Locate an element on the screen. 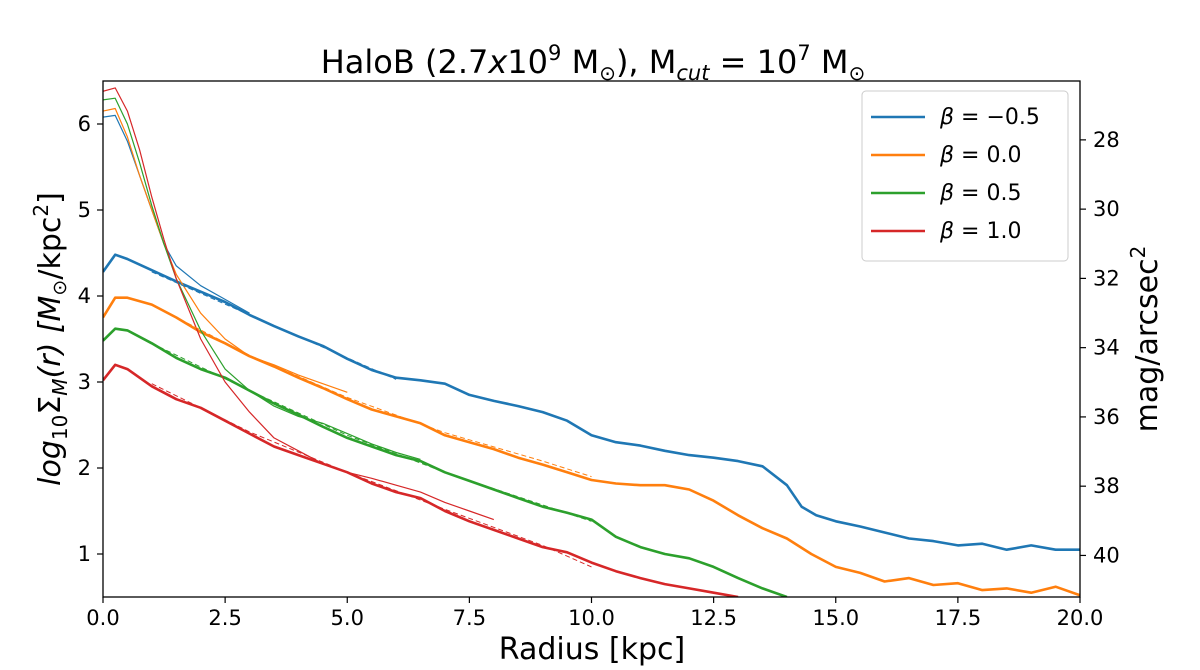  legend-box is located at coordinates (965, 176).